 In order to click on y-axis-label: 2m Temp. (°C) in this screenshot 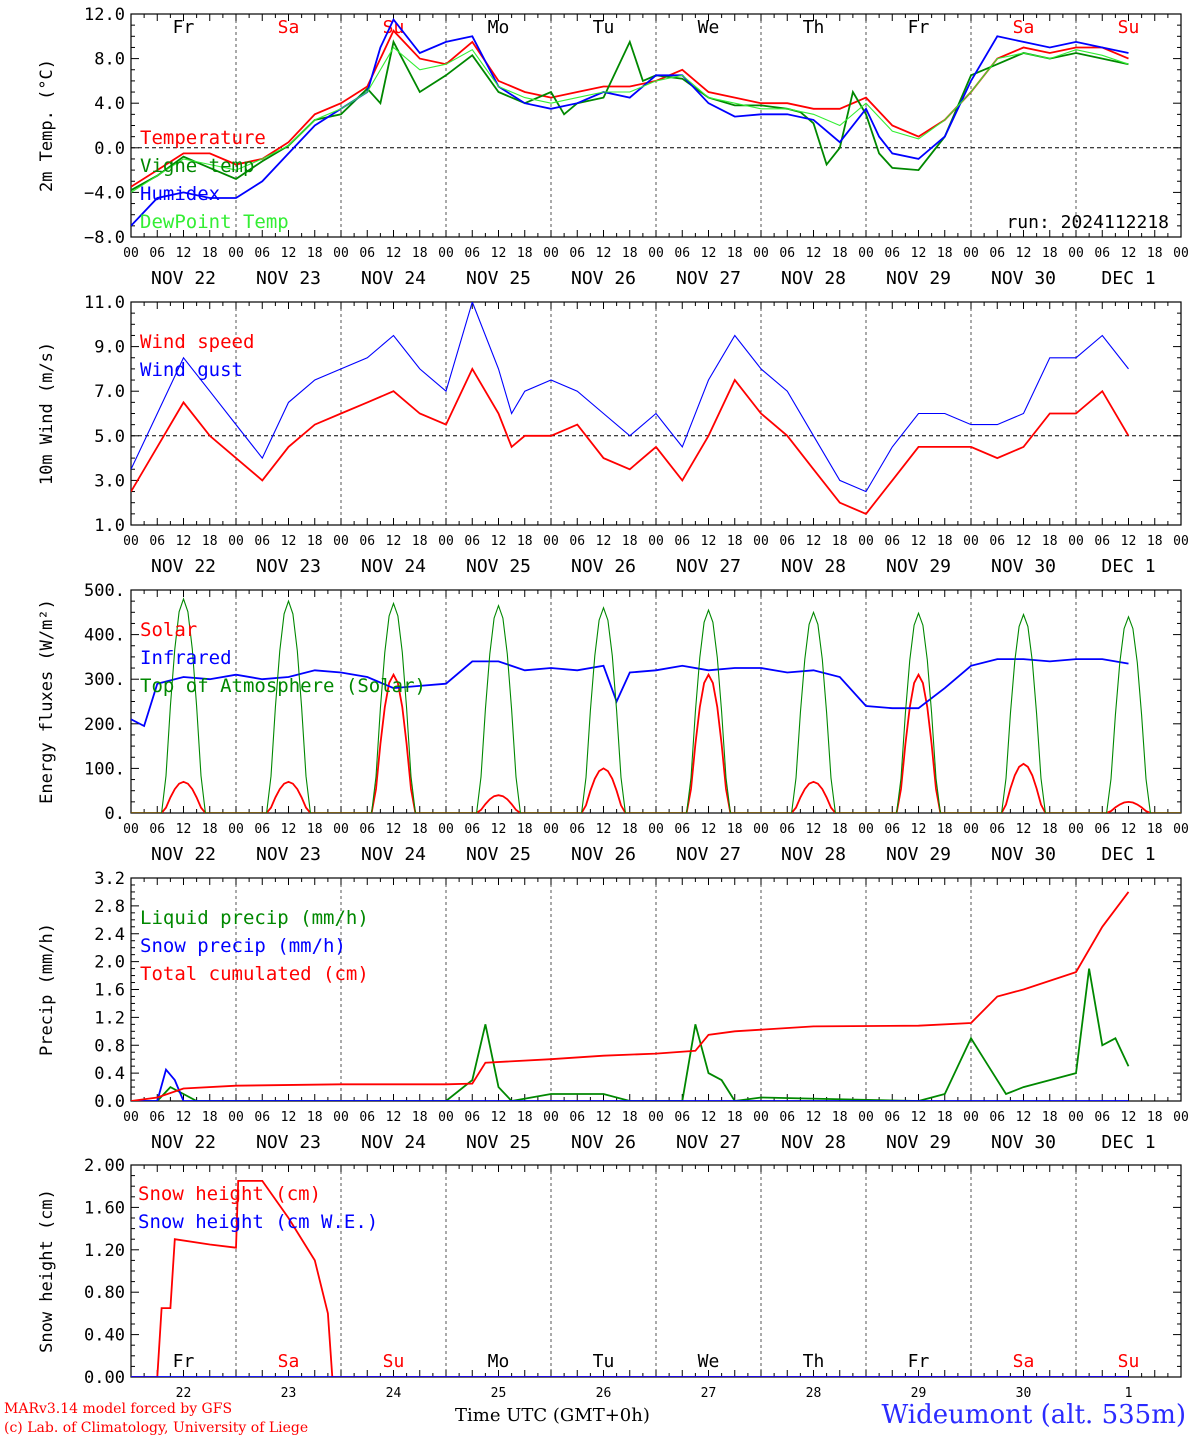, I will do `click(47, 125)`.